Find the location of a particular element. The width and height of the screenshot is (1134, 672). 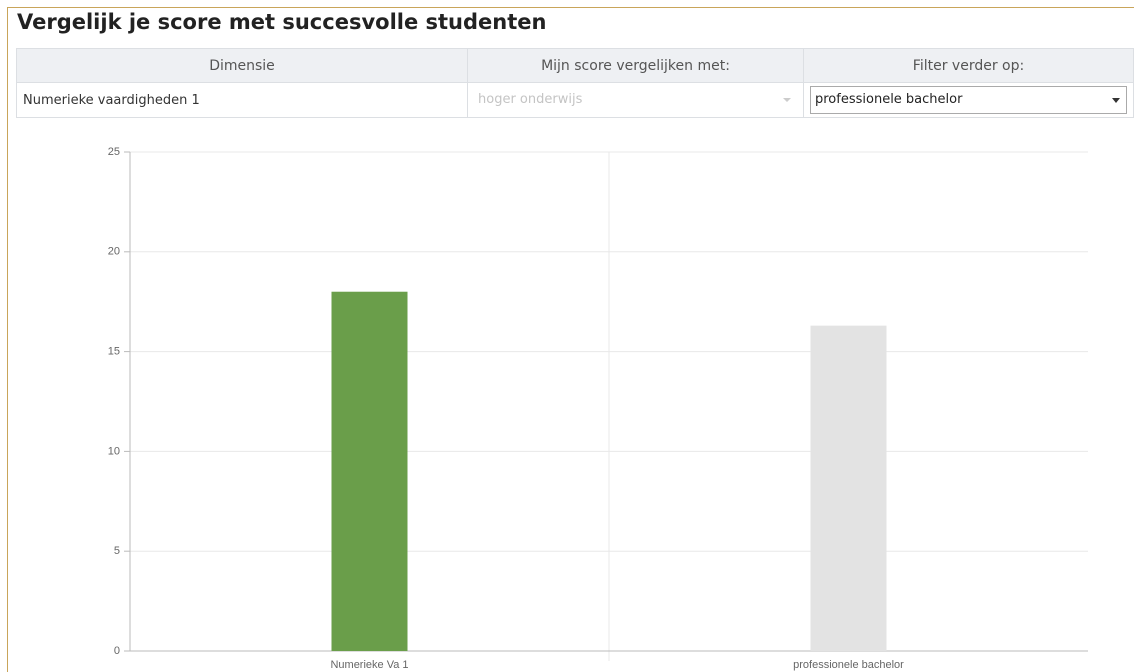

y-tick-label: 15 is located at coordinates (114, 352).